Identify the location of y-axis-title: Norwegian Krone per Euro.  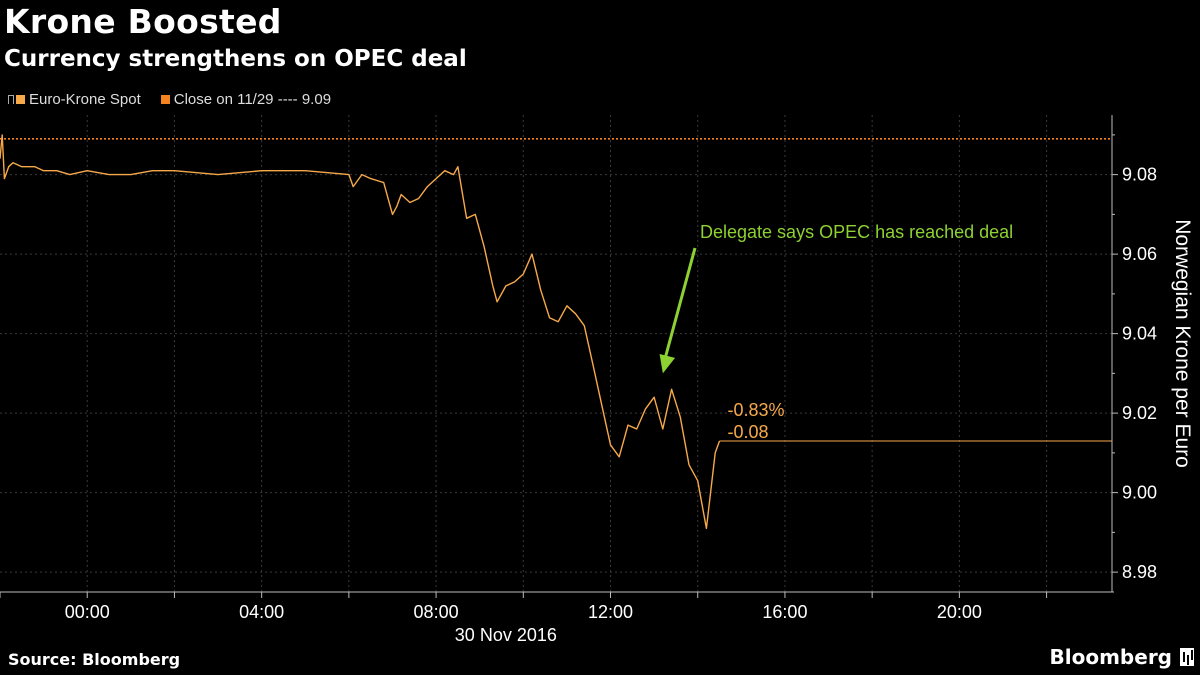
(1182, 343).